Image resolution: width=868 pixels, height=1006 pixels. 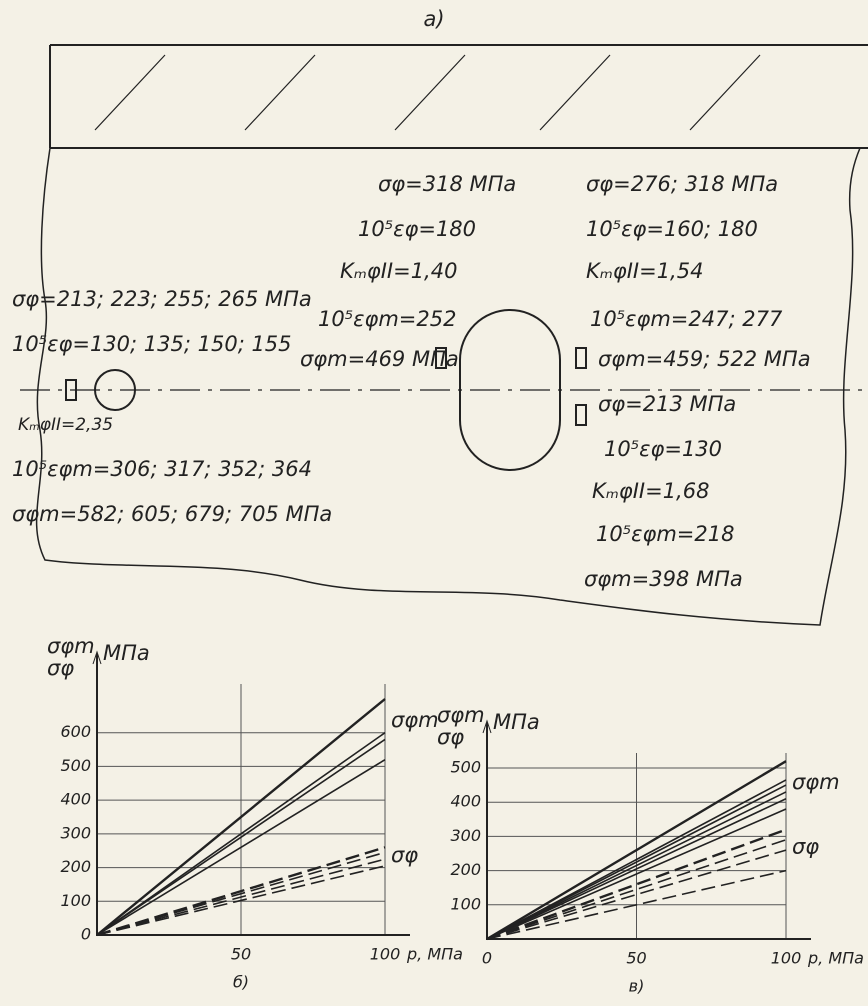 I want to click on small-hole, so click(x=115, y=390).